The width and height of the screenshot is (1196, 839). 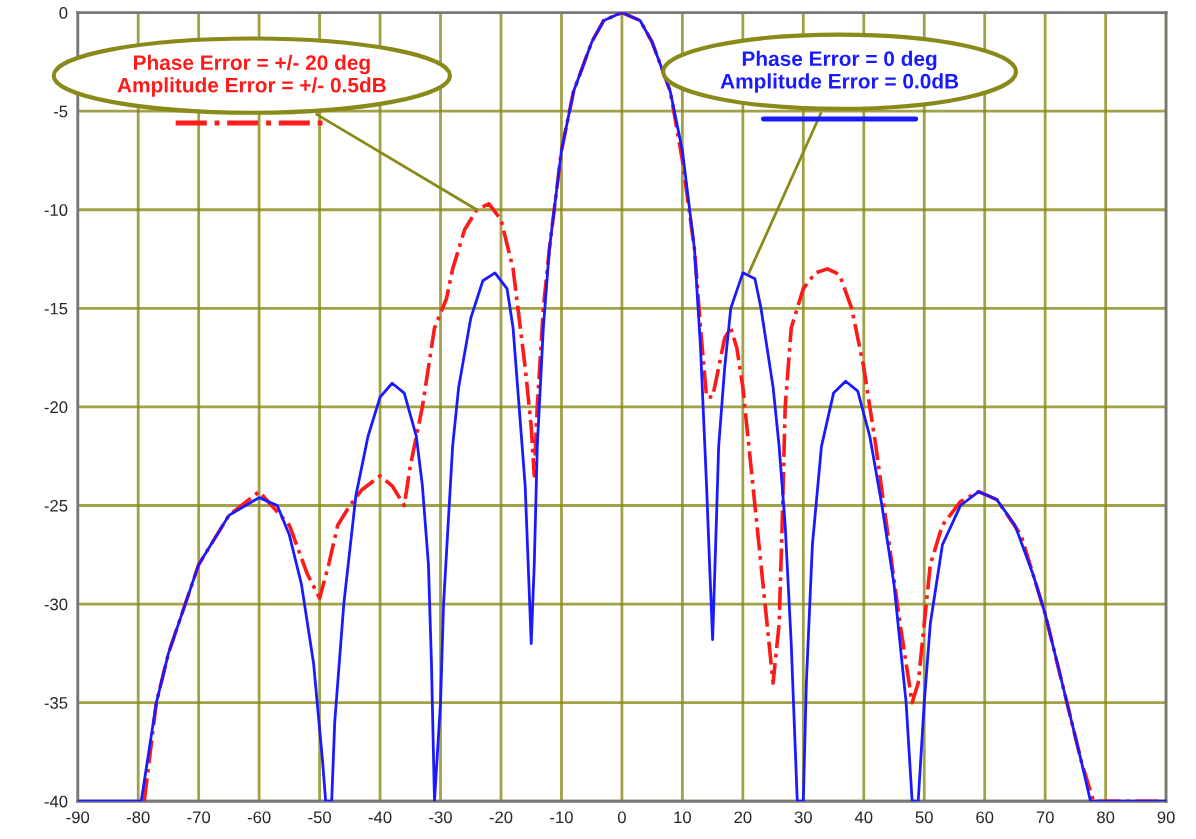 What do you see at coordinates (56, 210) in the screenshot?
I see `y-tick-label: -10` at bounding box center [56, 210].